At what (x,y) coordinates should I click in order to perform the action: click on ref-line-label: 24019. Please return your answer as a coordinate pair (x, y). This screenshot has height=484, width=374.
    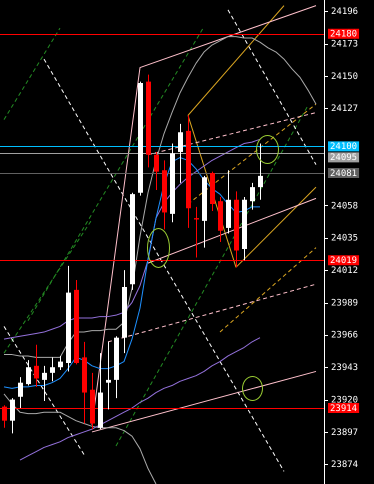
    Looking at the image, I should click on (344, 261).